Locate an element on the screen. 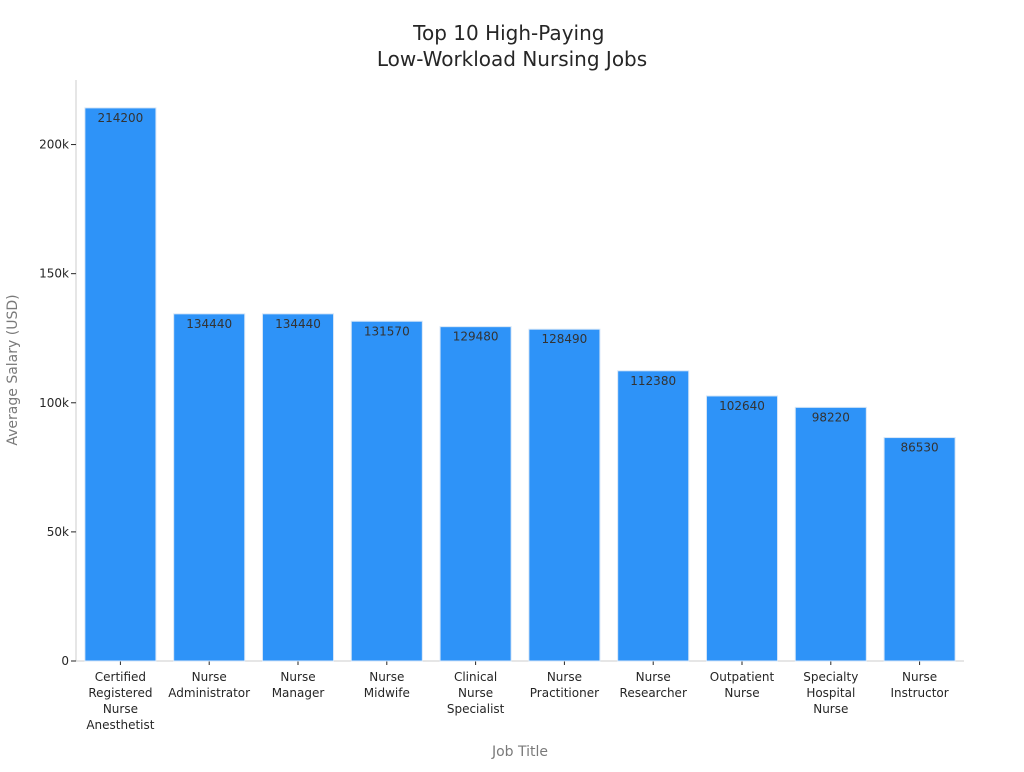 The width and height of the screenshot is (1024, 772). category-label-line: Practitioner is located at coordinates (564, 693).